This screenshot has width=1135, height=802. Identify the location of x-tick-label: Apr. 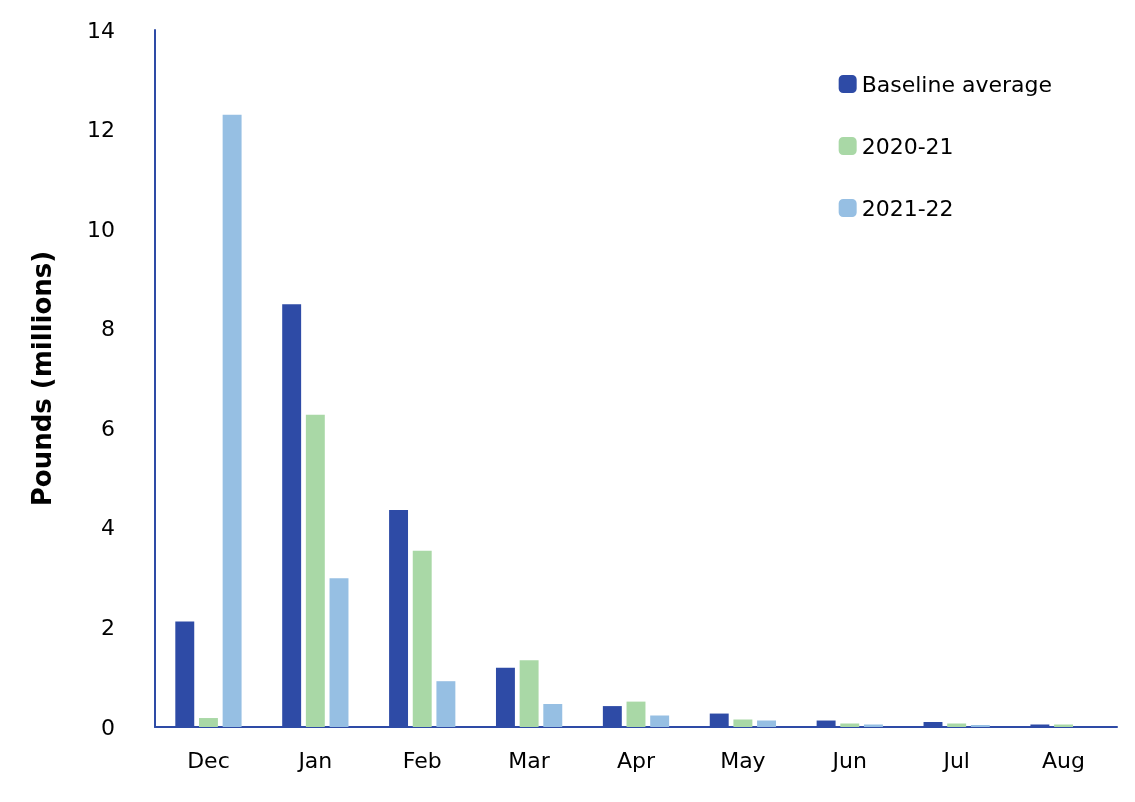
(636, 760).